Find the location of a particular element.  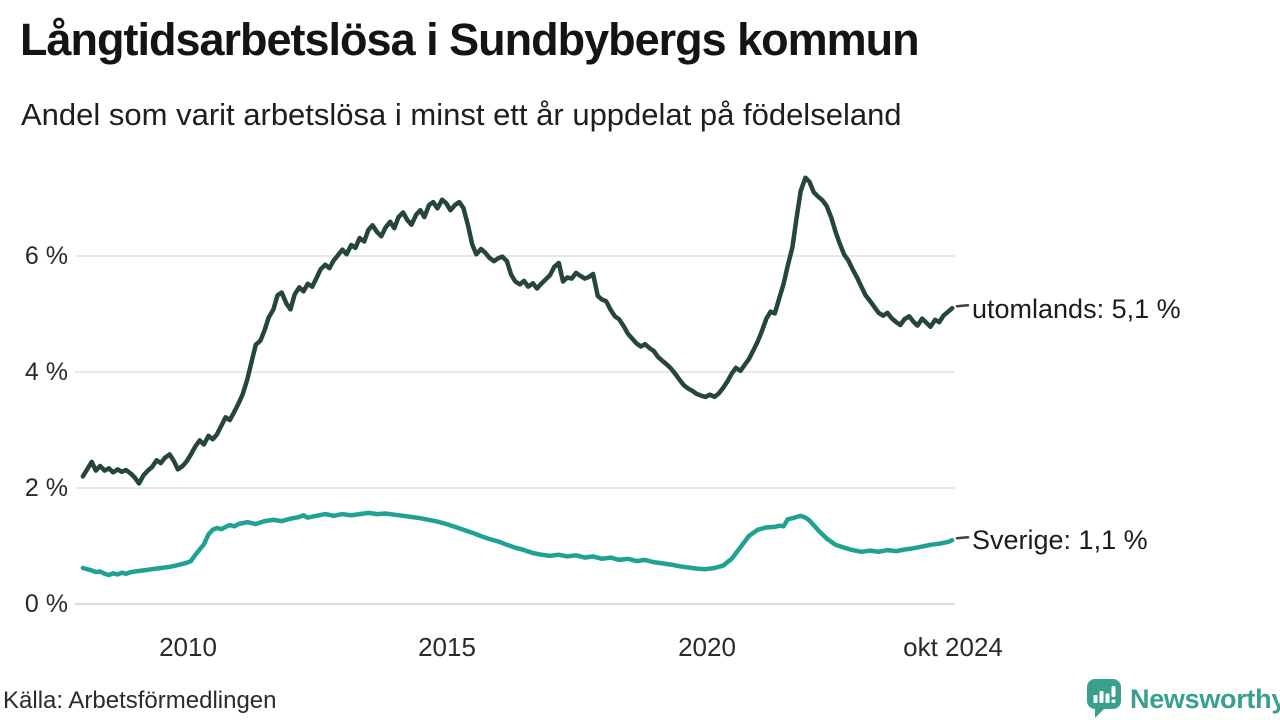

y-tick-label-6: 6 % is located at coordinates (46, 256).